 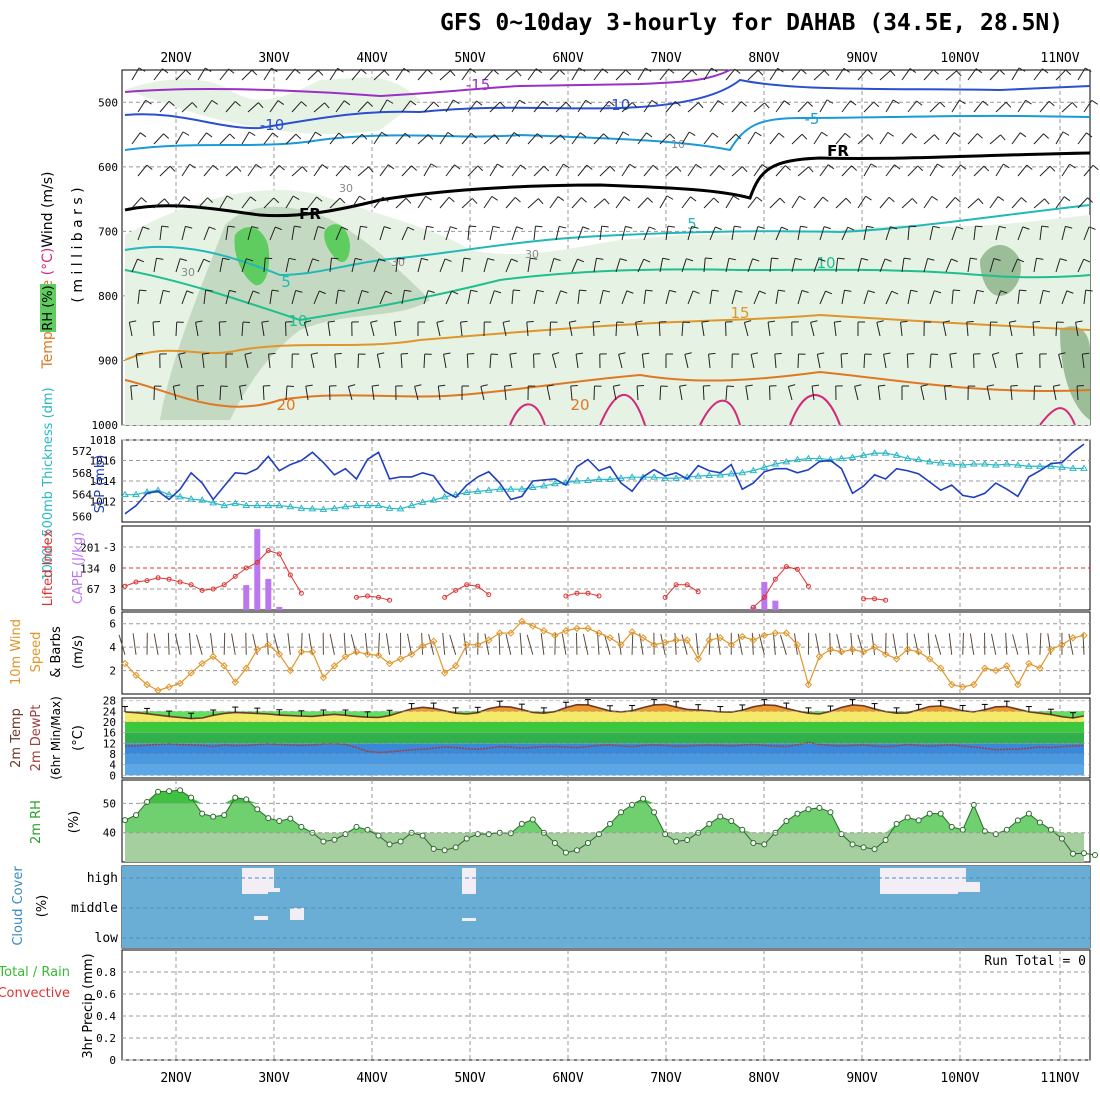 What do you see at coordinates (108, 296) in the screenshot?
I see `pressure-tick-label: 800` at bounding box center [108, 296].